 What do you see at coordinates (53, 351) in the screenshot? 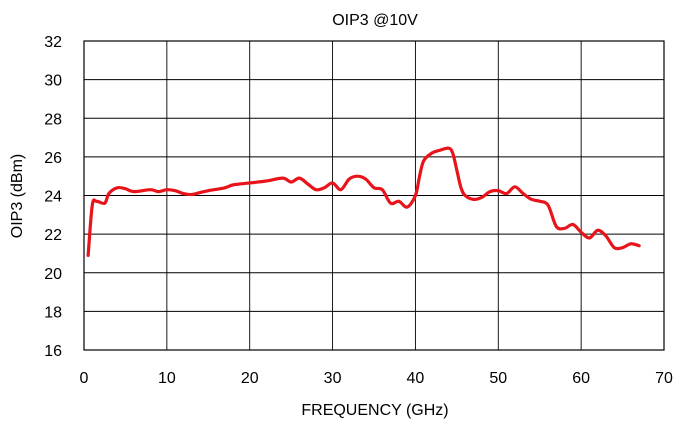
I see `y-tick-label: 16` at bounding box center [53, 351].